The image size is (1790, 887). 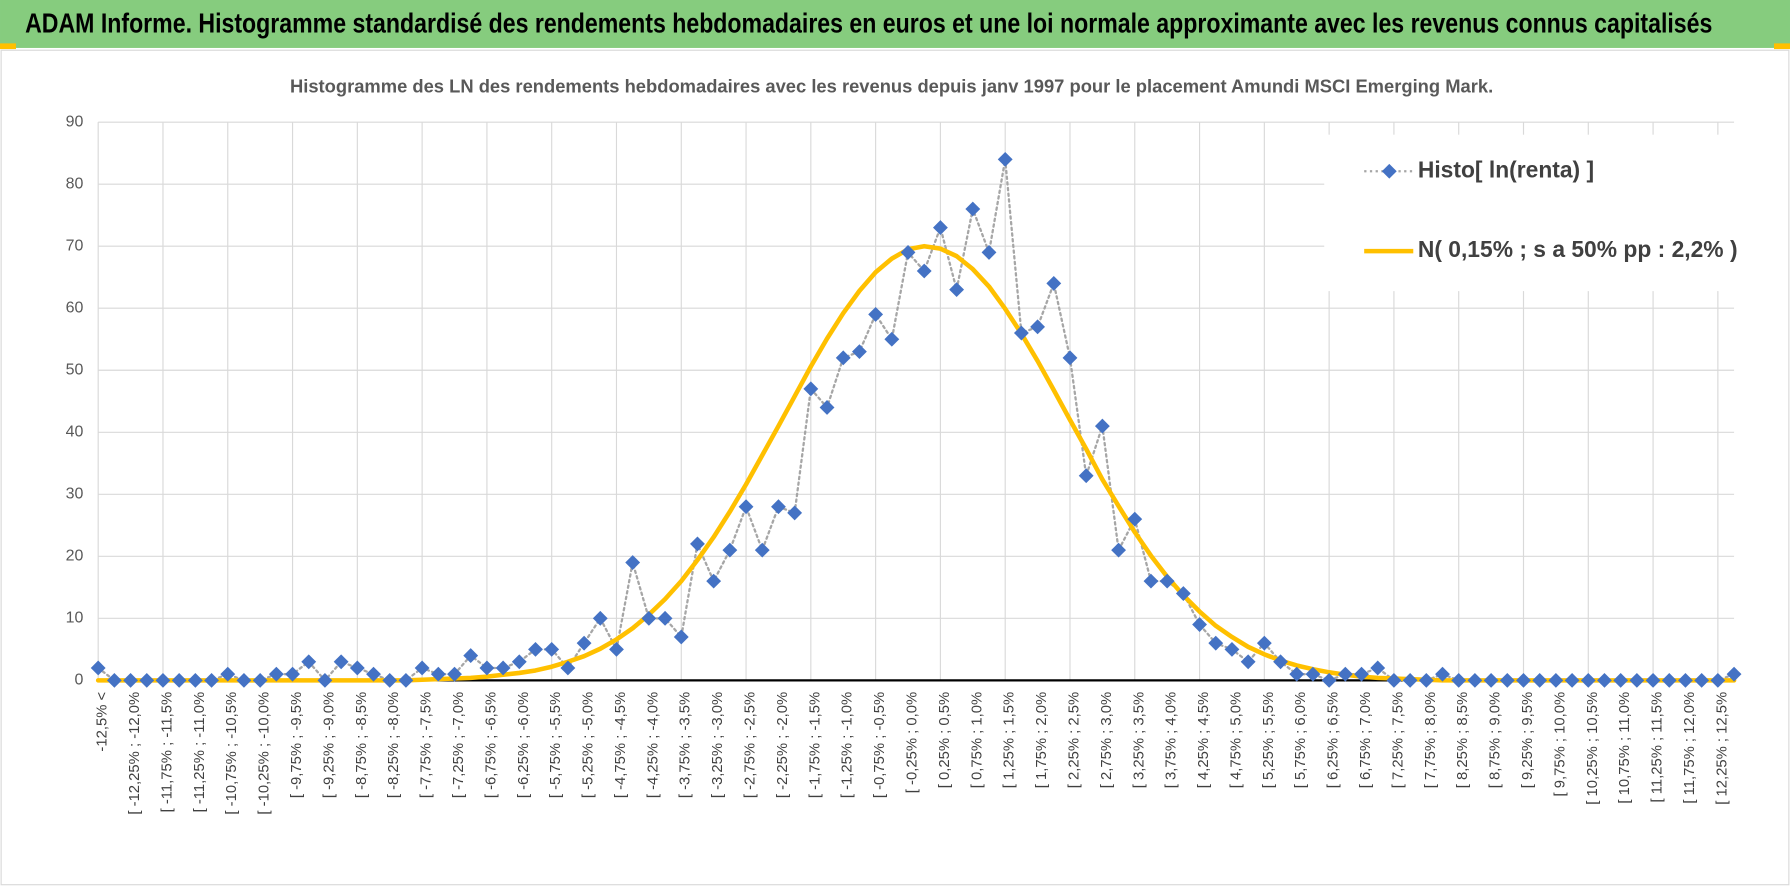 I want to click on x-tick-label: [ -3,25% ; -3,0%, so click(x=718, y=745).